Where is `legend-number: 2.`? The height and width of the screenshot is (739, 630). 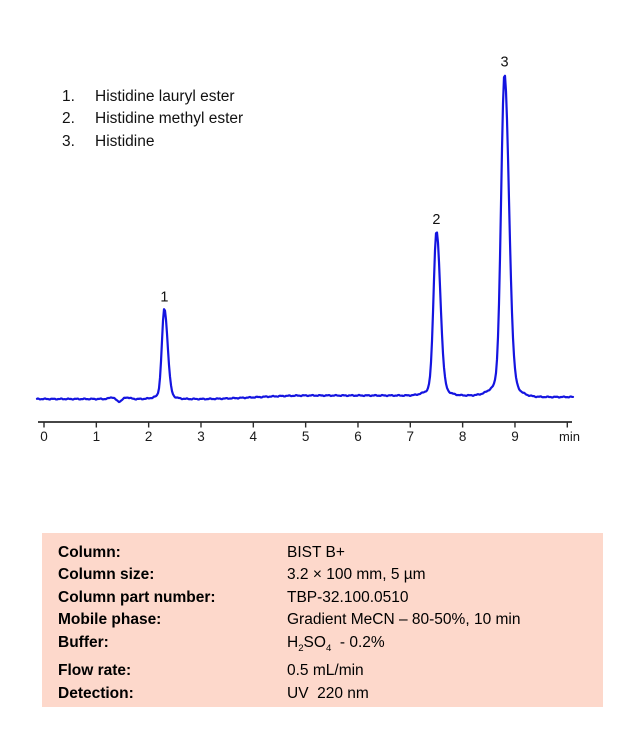
legend-number: 2. is located at coordinates (68, 119).